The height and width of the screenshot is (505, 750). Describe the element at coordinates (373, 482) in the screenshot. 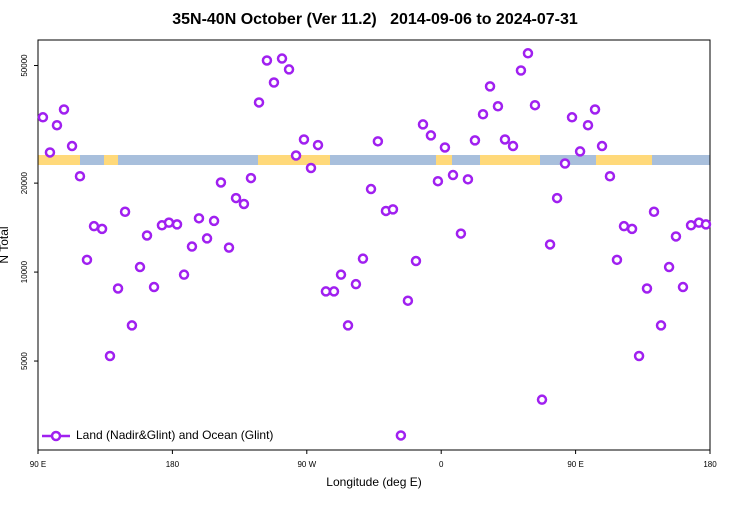

I see `x-axis-label: Longitude (deg E)` at that location.